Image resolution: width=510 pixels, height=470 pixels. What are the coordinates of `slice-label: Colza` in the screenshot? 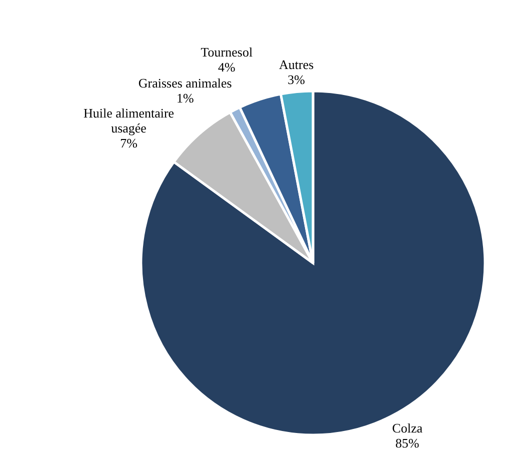 It's located at (407, 428).